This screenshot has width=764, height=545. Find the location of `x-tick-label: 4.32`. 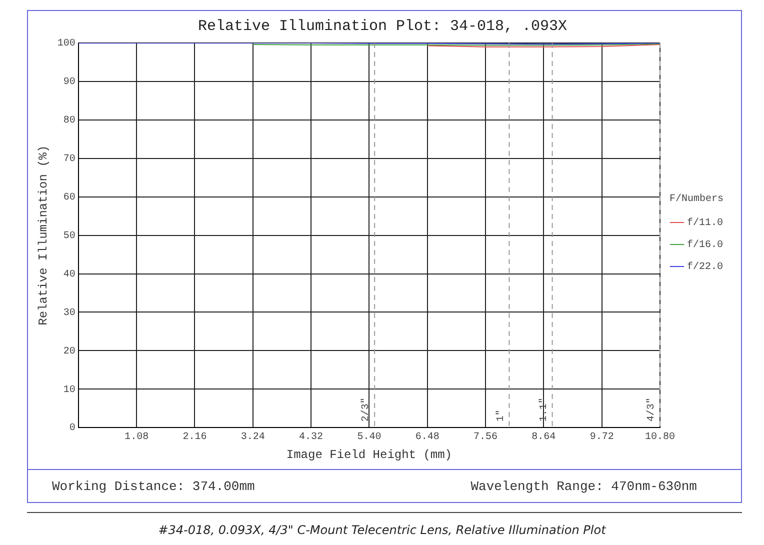

x-tick-label: 4.32 is located at coordinates (311, 438).